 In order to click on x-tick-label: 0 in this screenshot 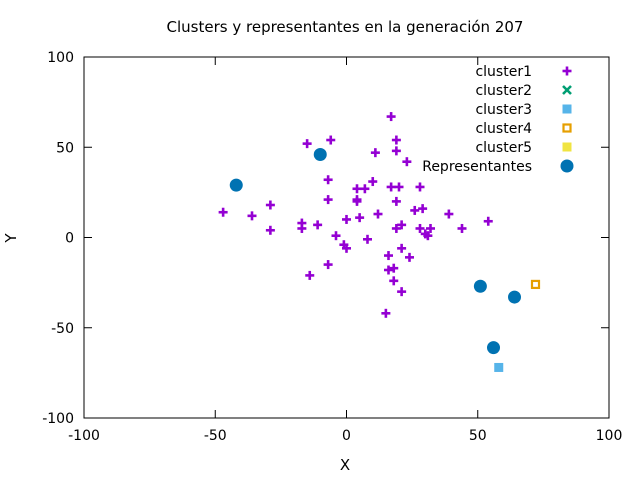, I will do `click(346, 436)`.